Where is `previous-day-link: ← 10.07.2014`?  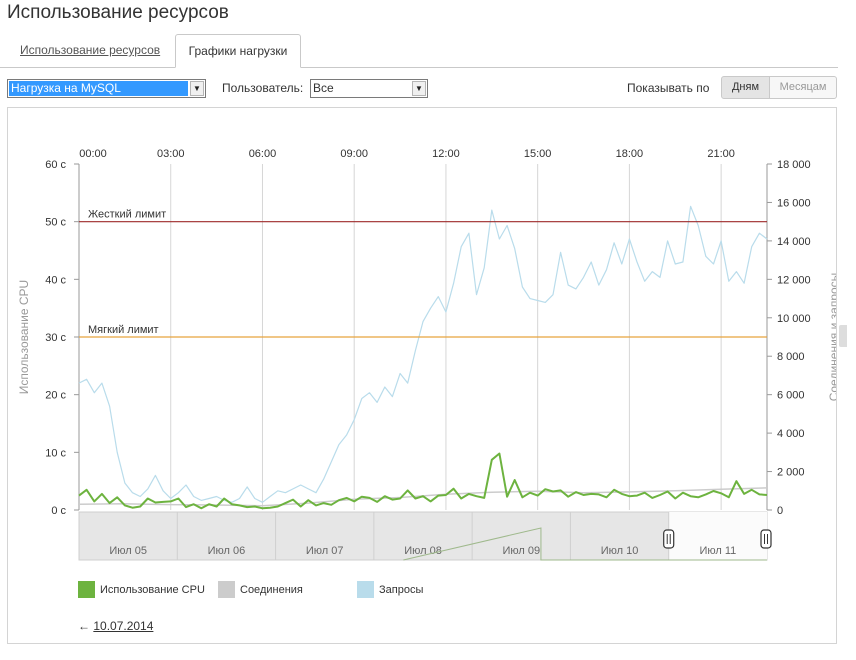
previous-day-link: ← 10.07.2014 is located at coordinates (115, 626).